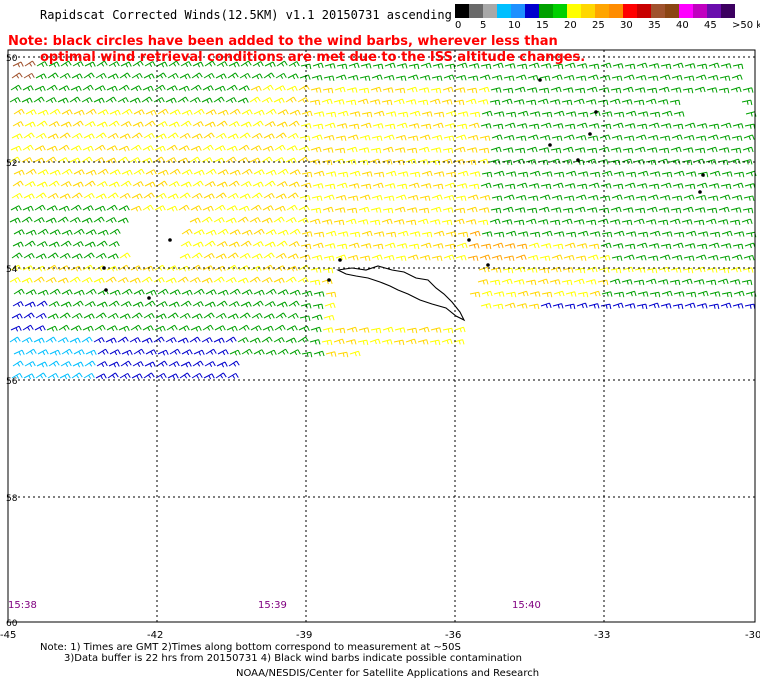  Describe the element at coordinates (542, 25) in the screenshot. I see `legend-label: 15` at that location.